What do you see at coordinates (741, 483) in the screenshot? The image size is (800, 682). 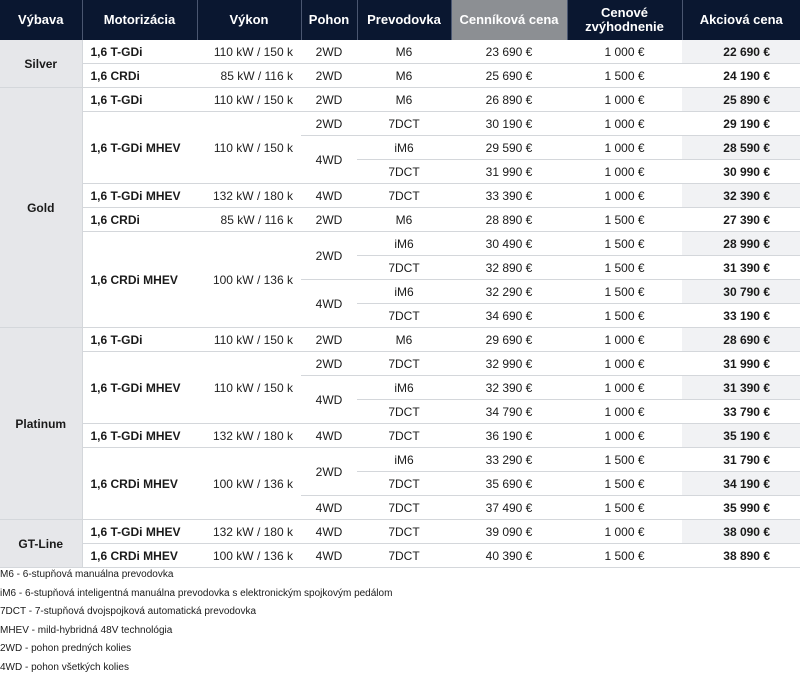 I see `sale-price-cell: 34 190 €` at bounding box center [741, 483].